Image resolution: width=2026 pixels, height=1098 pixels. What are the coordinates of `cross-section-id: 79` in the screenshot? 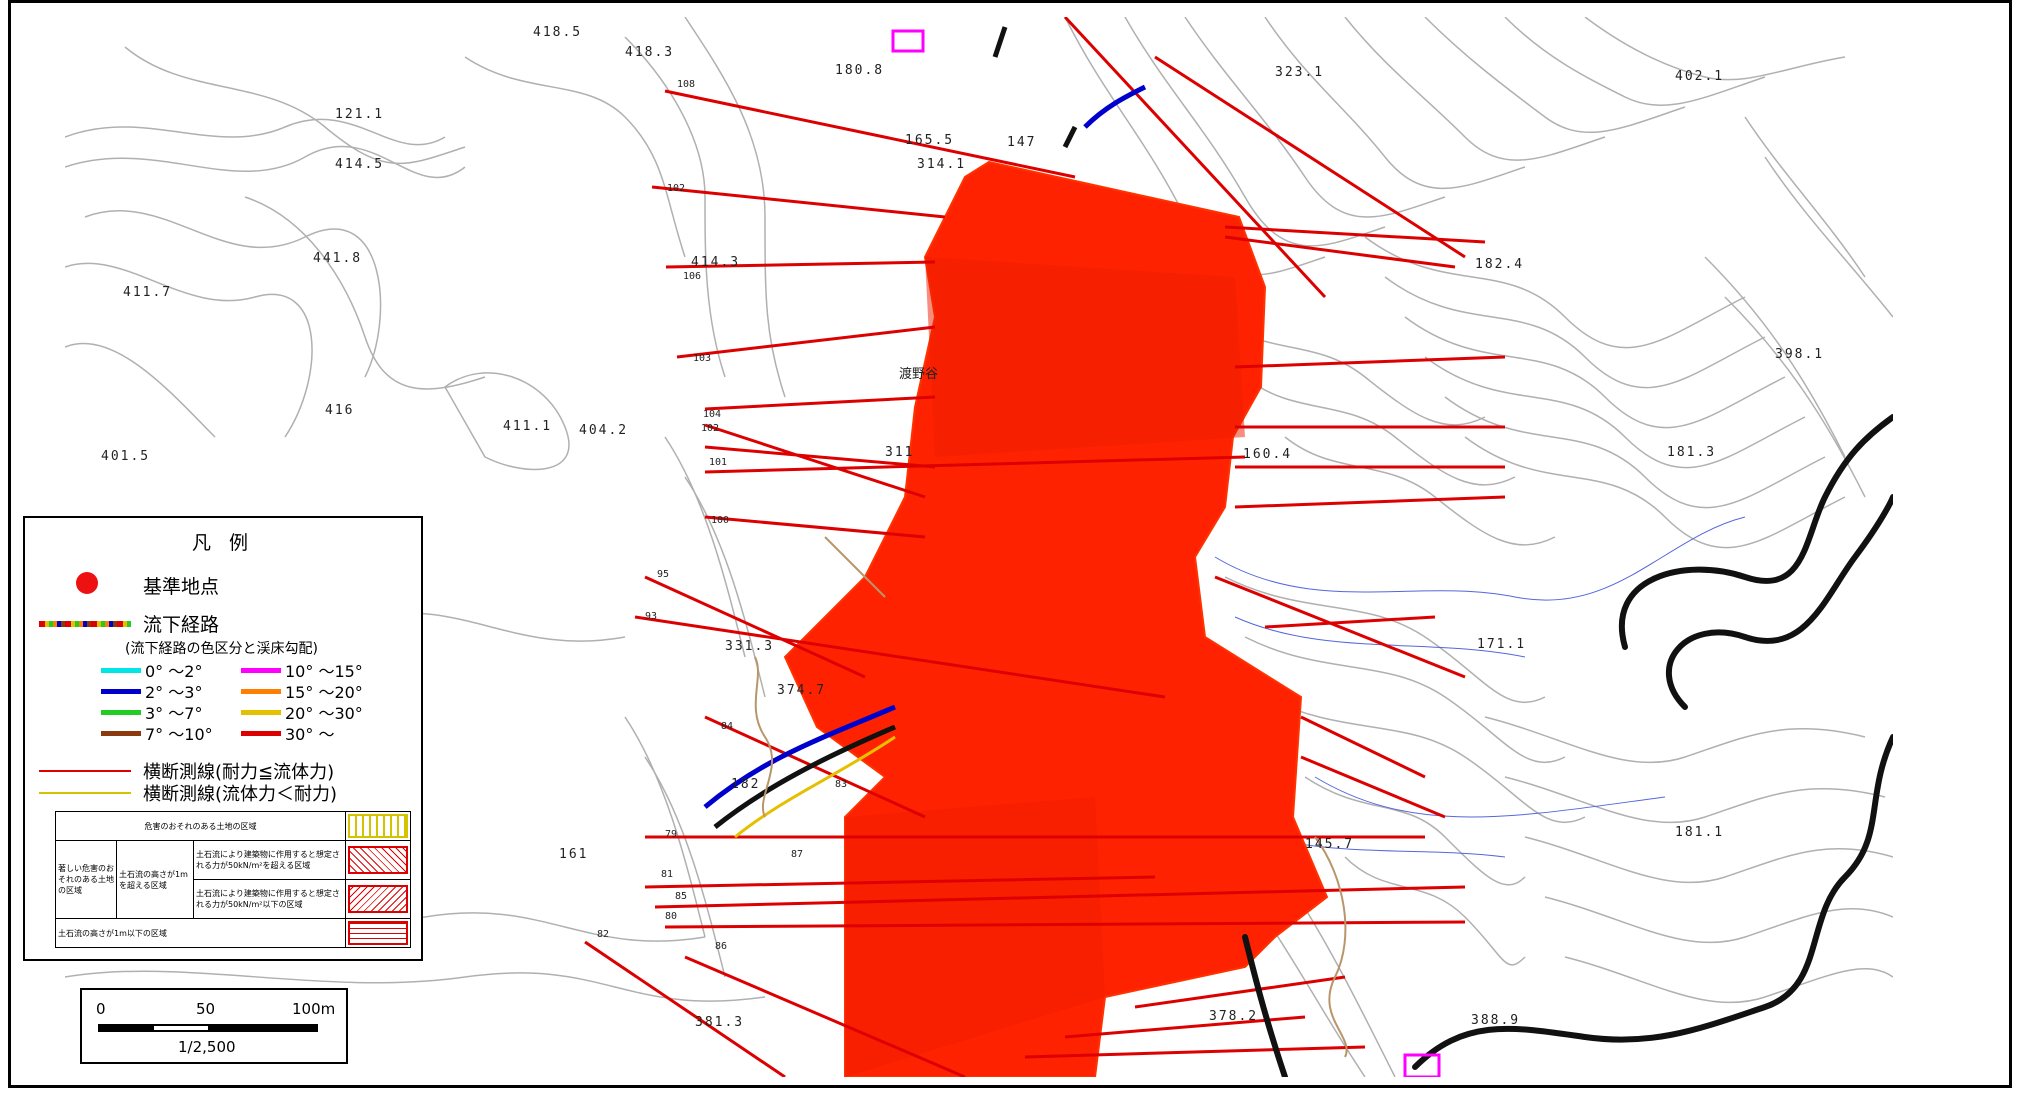 It's located at (671, 834).